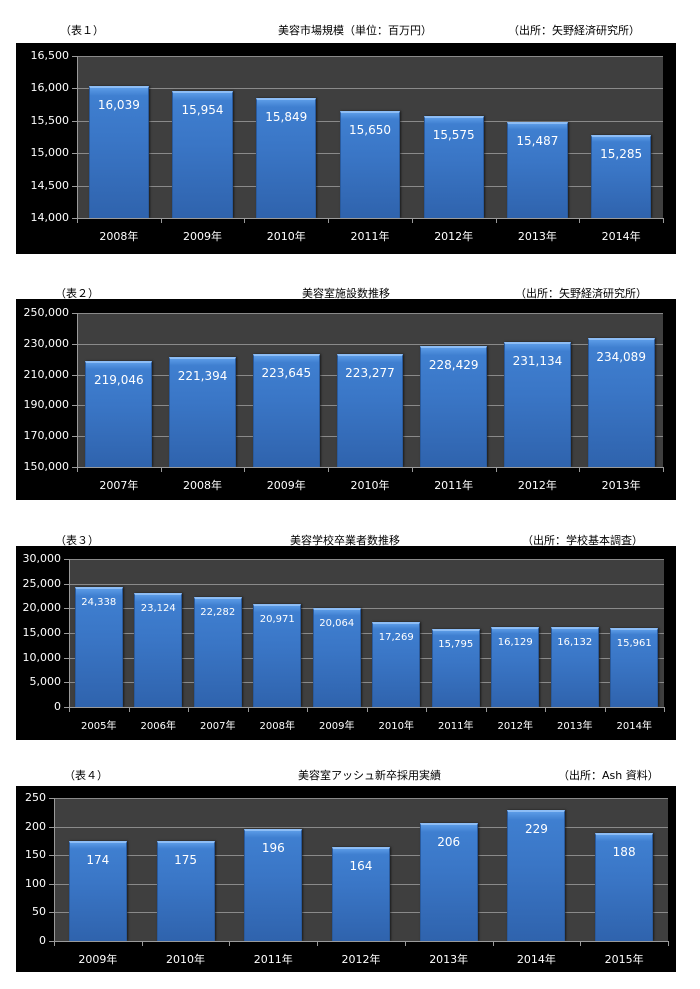 Image resolution: width=700 pixels, height=989 pixels. What do you see at coordinates (98, 646) in the screenshot?
I see `bar: 24,338` at bounding box center [98, 646].